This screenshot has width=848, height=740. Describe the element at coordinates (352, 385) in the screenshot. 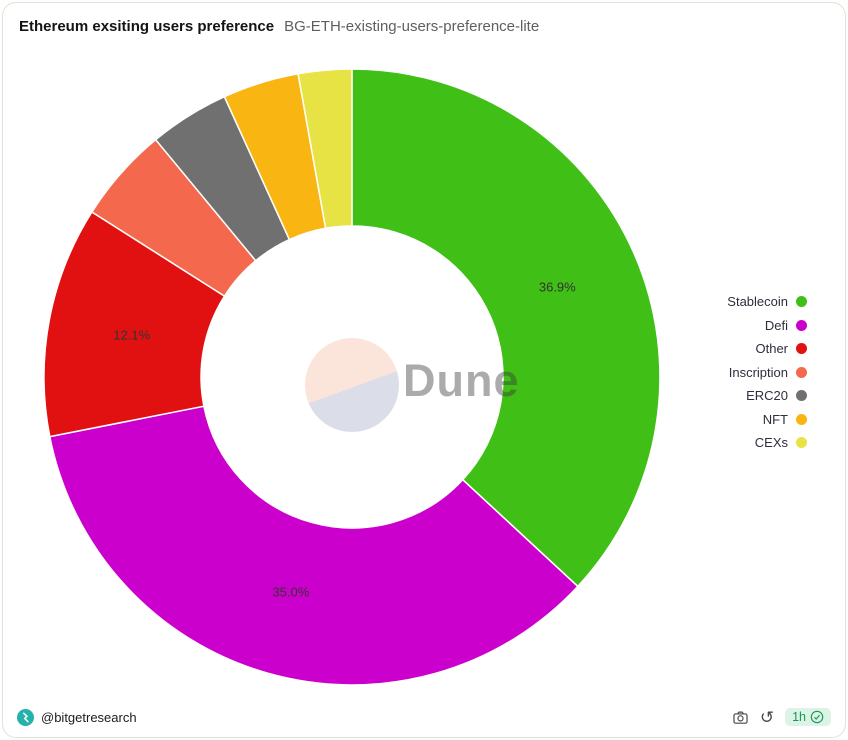

I see `dune-logo-icon` at that location.